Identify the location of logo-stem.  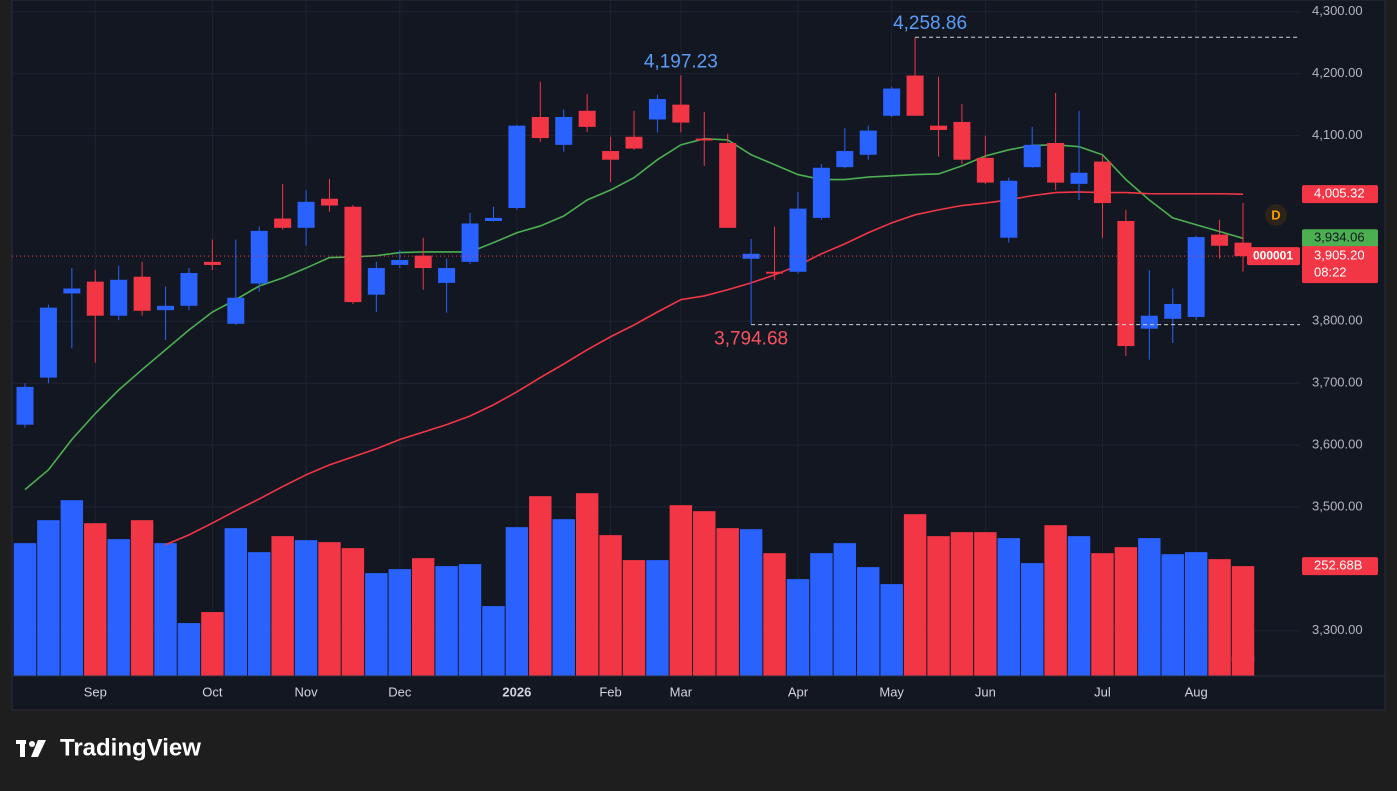
(22, 748).